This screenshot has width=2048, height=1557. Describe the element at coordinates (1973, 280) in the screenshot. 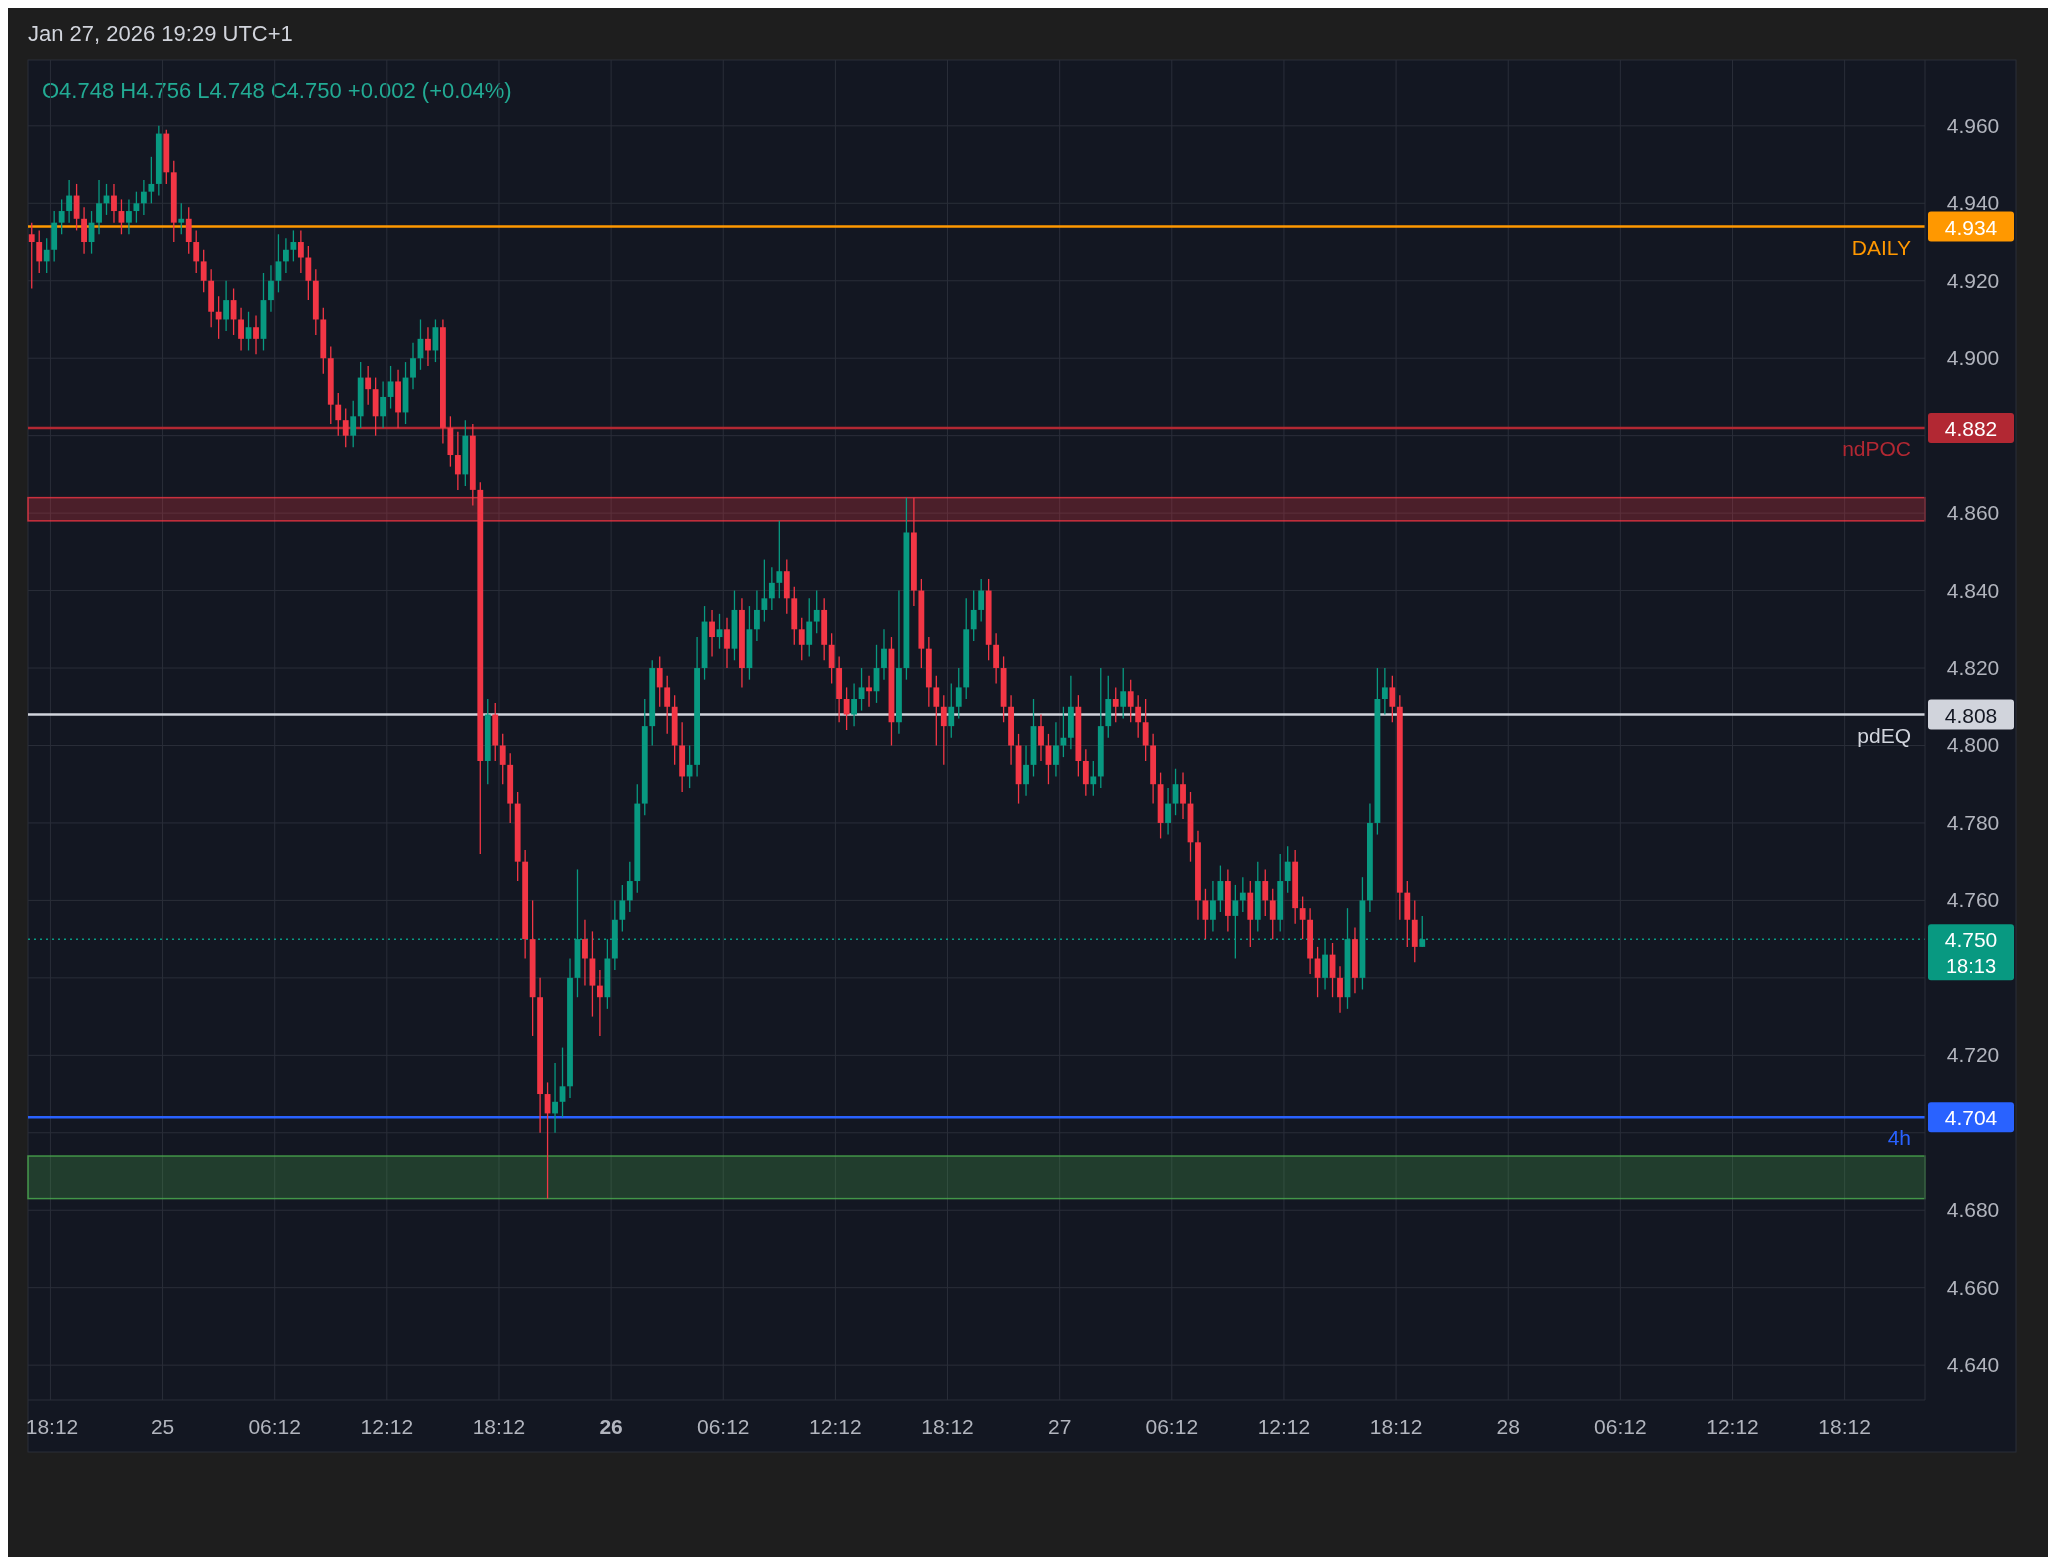

I see `y-tick-label: 4.920` at that location.